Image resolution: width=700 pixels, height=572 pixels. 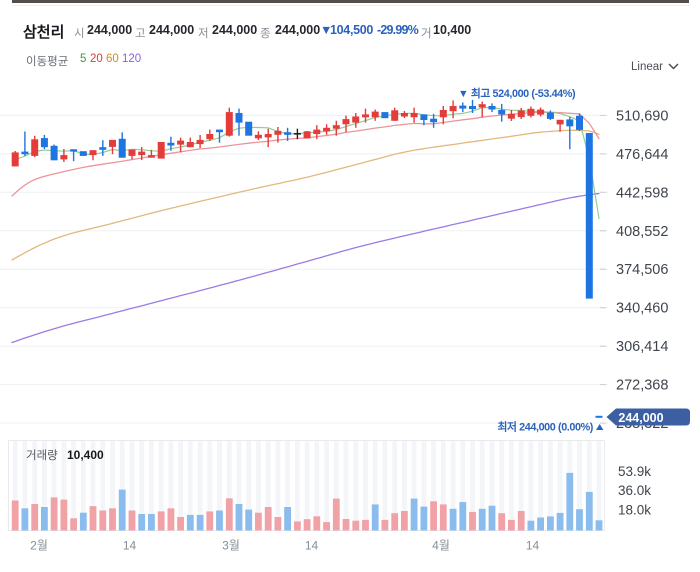 I want to click on svg-text: 거래량, so click(x=42, y=455).